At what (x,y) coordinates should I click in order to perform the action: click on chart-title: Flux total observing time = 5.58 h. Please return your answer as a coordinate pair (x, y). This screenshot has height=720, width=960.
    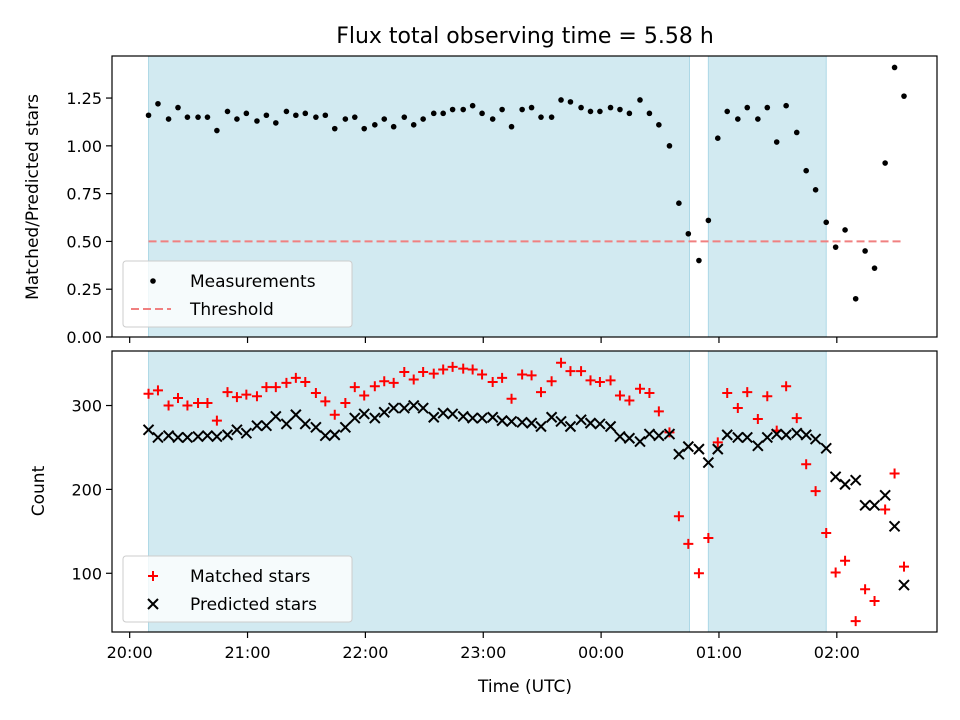
    Looking at the image, I should click on (525, 36).